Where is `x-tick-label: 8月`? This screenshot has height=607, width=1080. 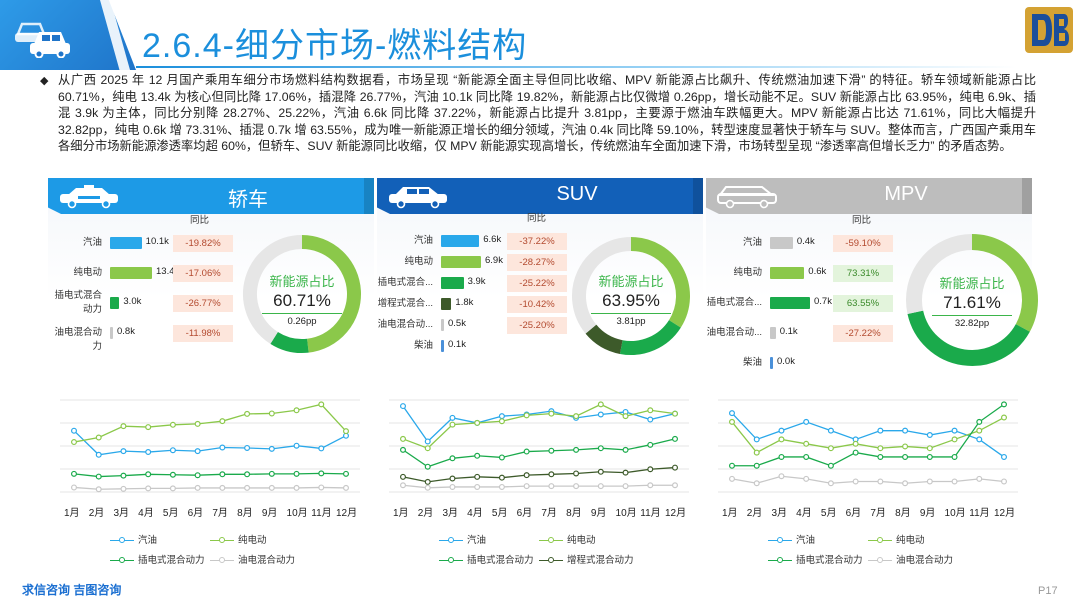
x-tick-label: 8月 is located at coordinates (245, 513).